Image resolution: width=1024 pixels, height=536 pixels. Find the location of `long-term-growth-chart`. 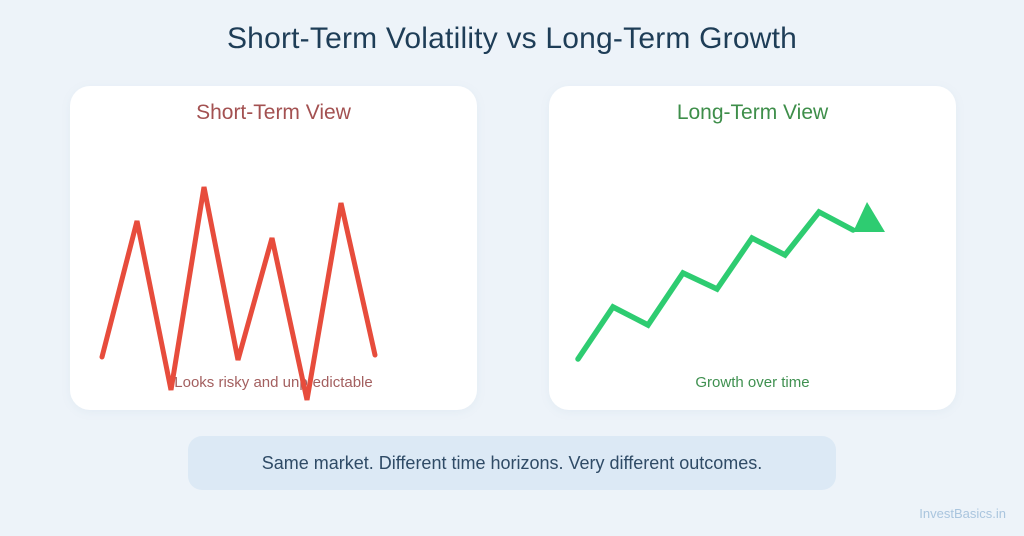

long-term-growth-chart is located at coordinates (730, 282).